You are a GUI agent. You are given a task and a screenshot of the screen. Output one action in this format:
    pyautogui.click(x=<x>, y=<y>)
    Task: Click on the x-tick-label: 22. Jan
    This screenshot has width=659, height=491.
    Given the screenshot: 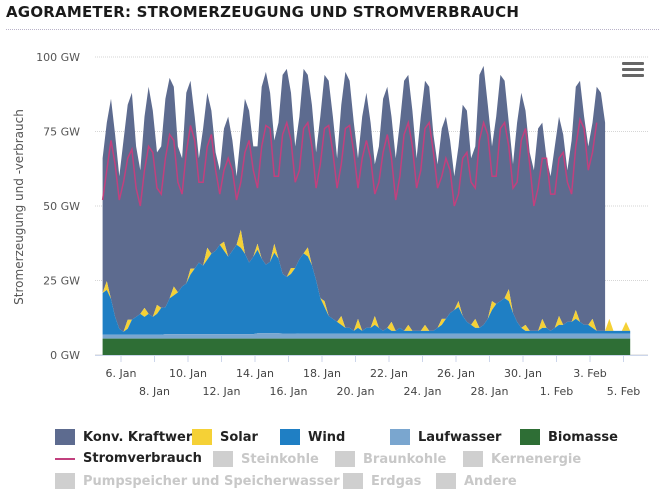 What is the action you would take?
    pyautogui.click(x=389, y=373)
    